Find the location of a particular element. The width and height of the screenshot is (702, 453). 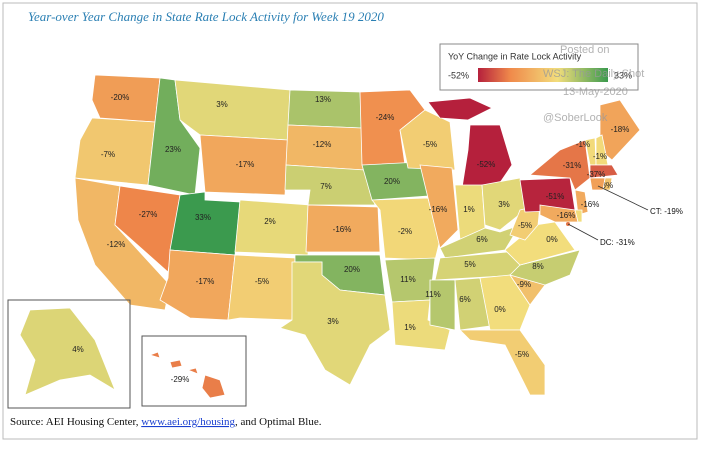

legend-box is located at coordinates (539, 67).